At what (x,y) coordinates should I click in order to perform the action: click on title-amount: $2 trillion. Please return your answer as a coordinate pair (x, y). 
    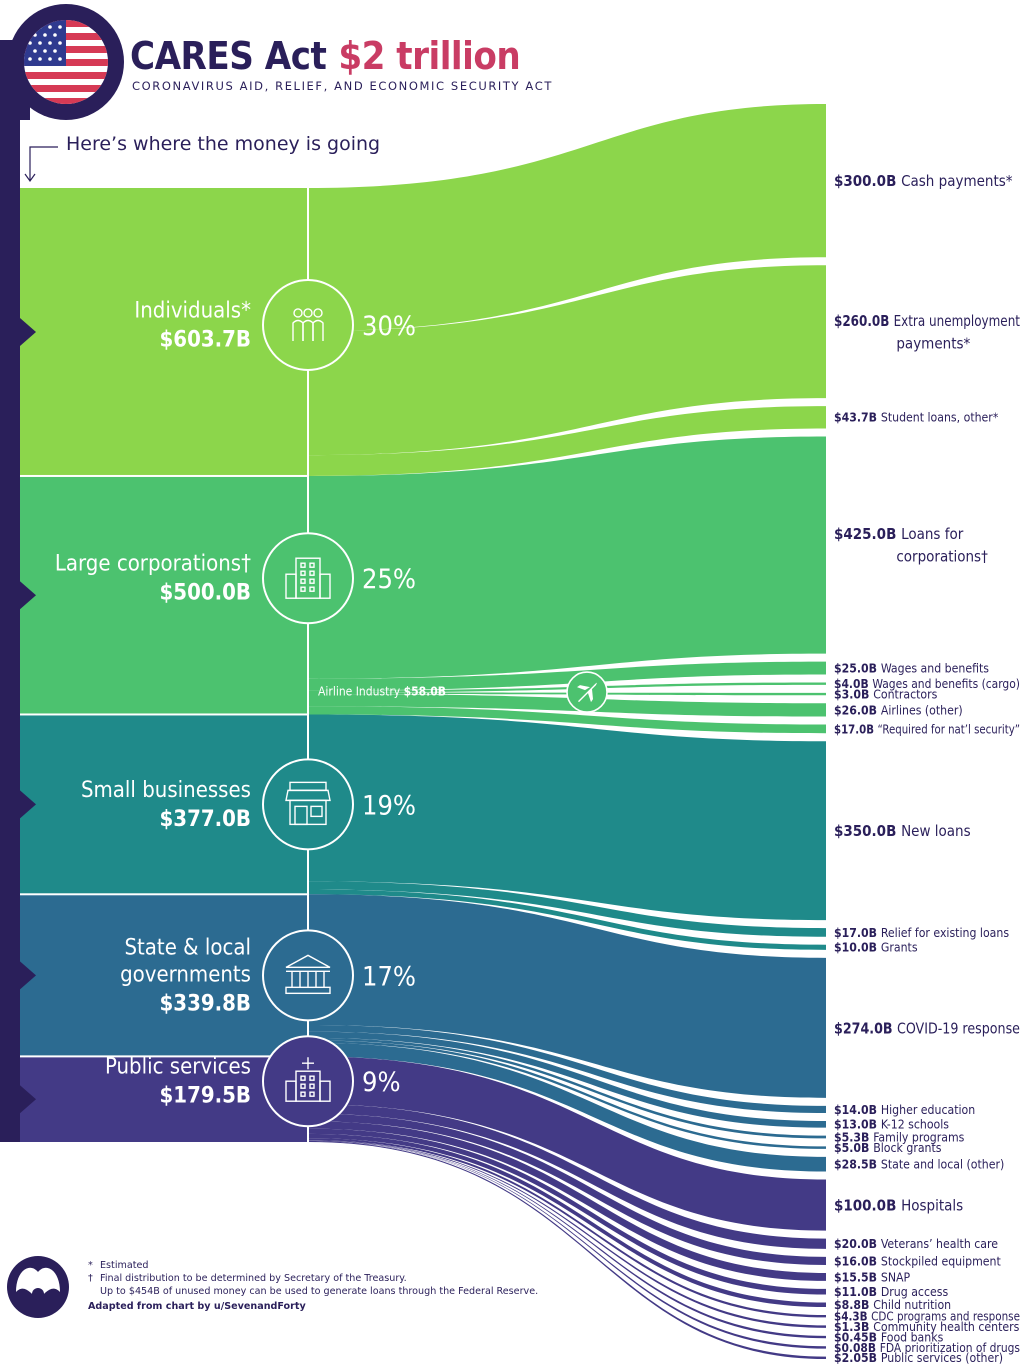
    Looking at the image, I should click on (429, 56).